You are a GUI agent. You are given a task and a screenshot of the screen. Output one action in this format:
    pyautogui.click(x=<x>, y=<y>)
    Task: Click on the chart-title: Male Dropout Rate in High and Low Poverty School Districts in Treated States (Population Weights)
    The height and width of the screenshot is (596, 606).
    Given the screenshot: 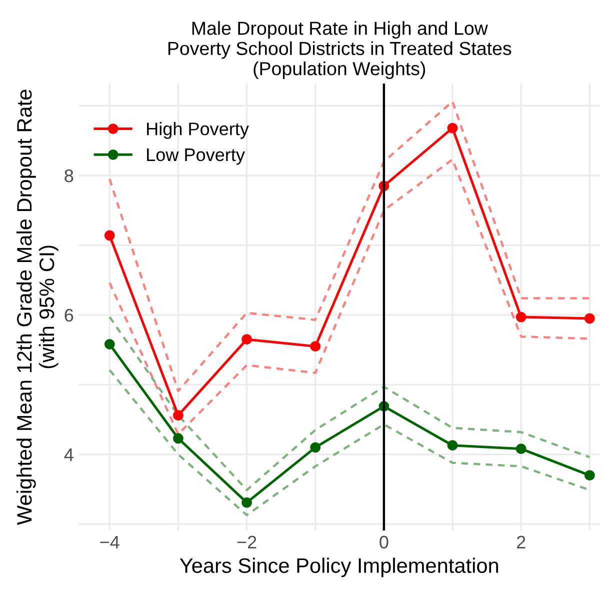 What is the action you would take?
    pyautogui.click(x=340, y=50)
    